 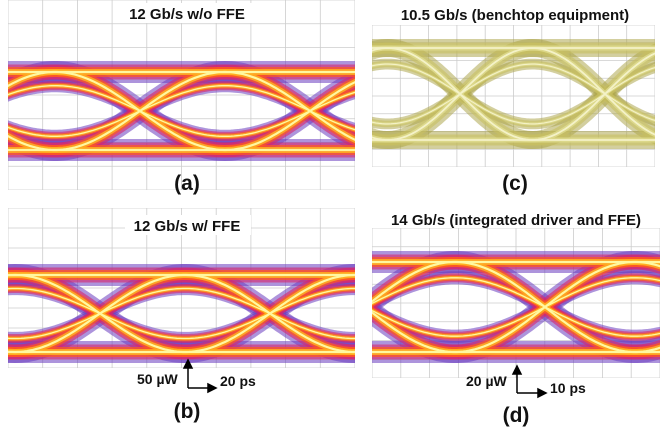 What do you see at coordinates (516, 415) in the screenshot?
I see `panel-label: (d)` at bounding box center [516, 415].